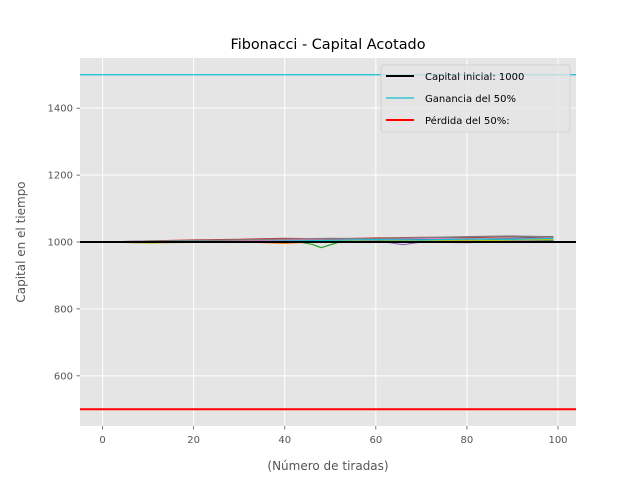  Describe the element at coordinates (284, 440) in the screenshot. I see `x-tick-label: 40` at that location.